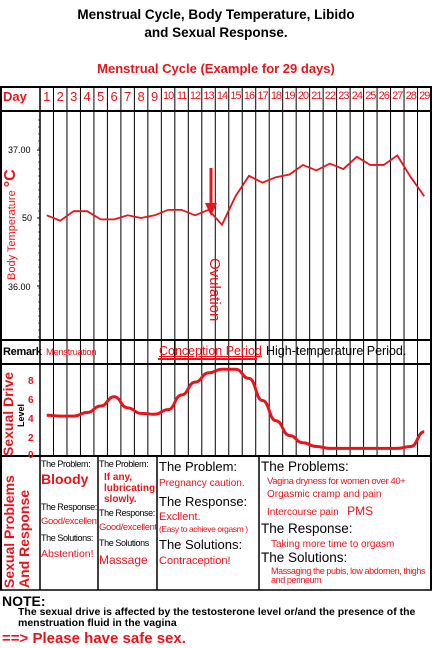 The image size is (432, 648). What do you see at coordinates (31, 419) in the screenshot?
I see `drive-tick-4: 4` at bounding box center [31, 419].